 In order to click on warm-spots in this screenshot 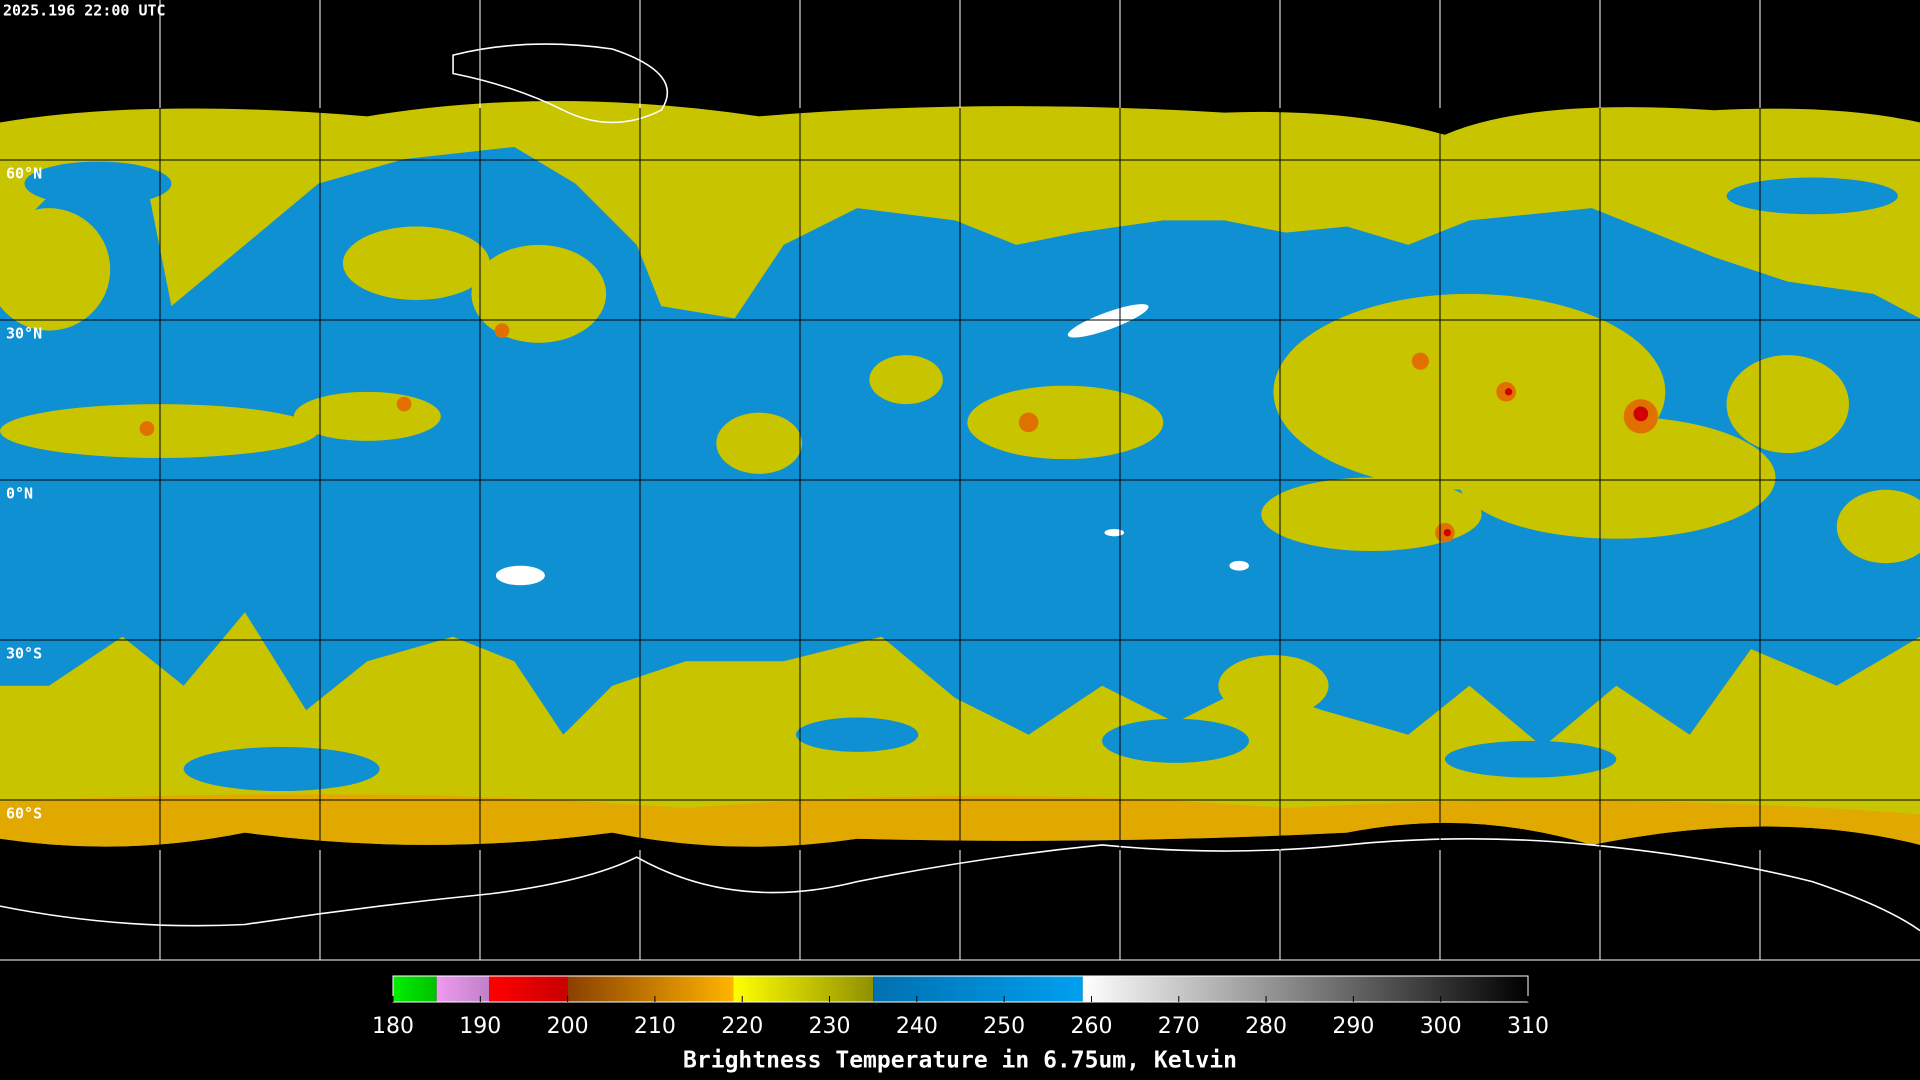, I will do `click(872, 445)`.